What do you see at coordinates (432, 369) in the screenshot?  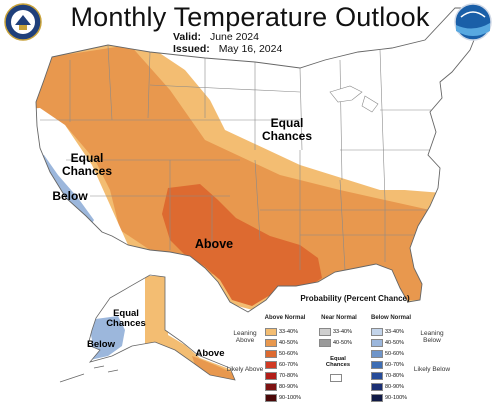 I see `legend-likely-below: Likely Below` at bounding box center [432, 369].